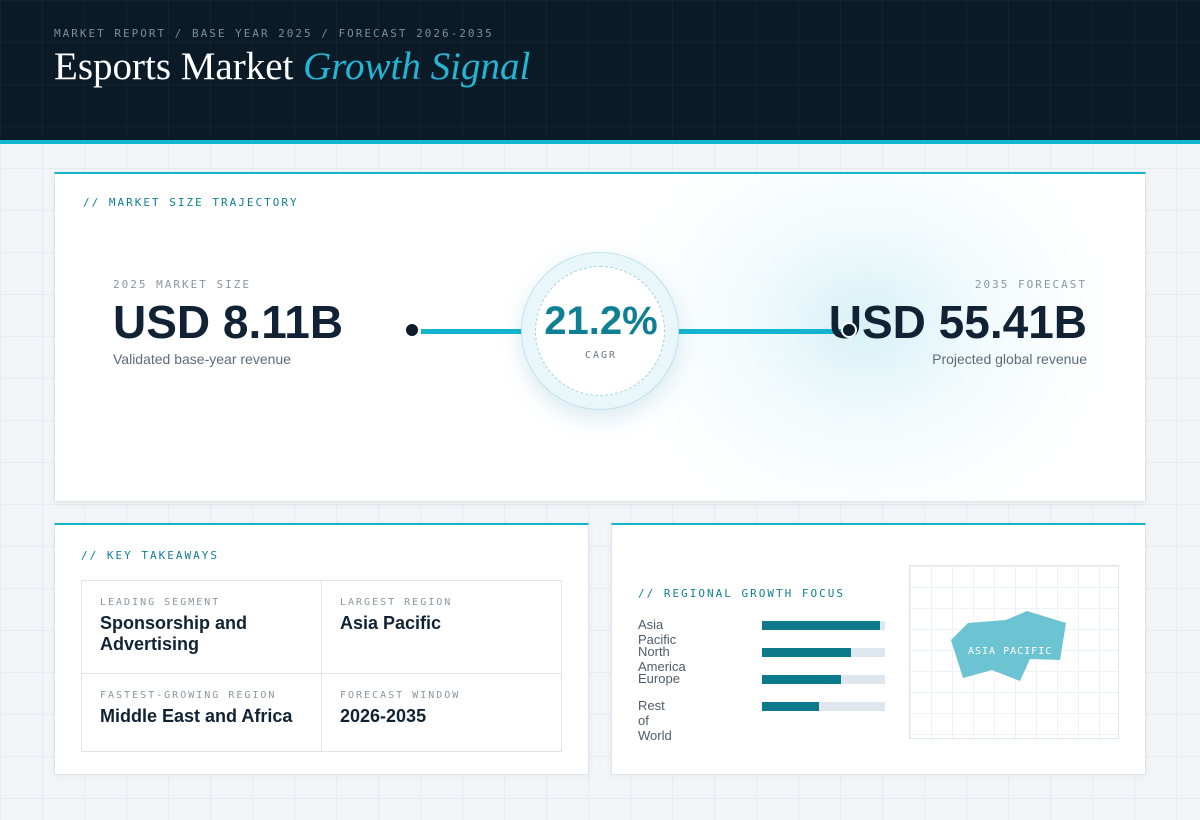 This screenshot has width=1200, height=820. I want to click on takeaway-value: Asia Pacific, so click(391, 623).